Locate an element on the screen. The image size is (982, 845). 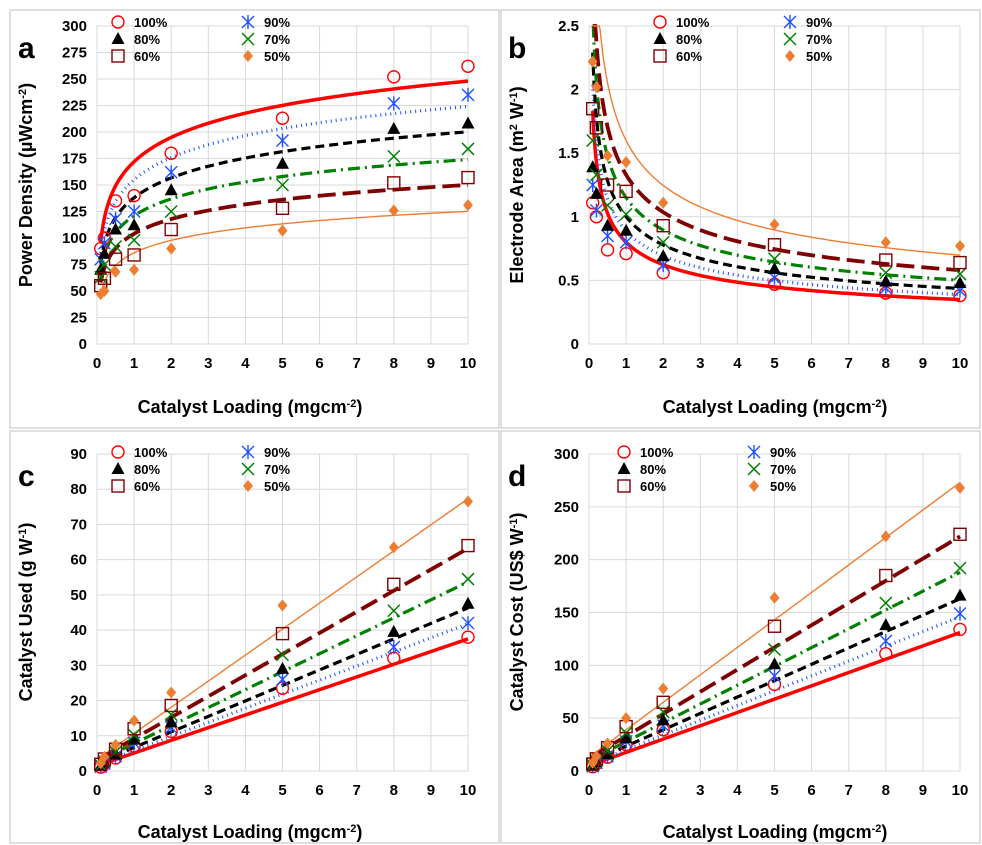
y-tick-label: 125 is located at coordinates (74, 212).